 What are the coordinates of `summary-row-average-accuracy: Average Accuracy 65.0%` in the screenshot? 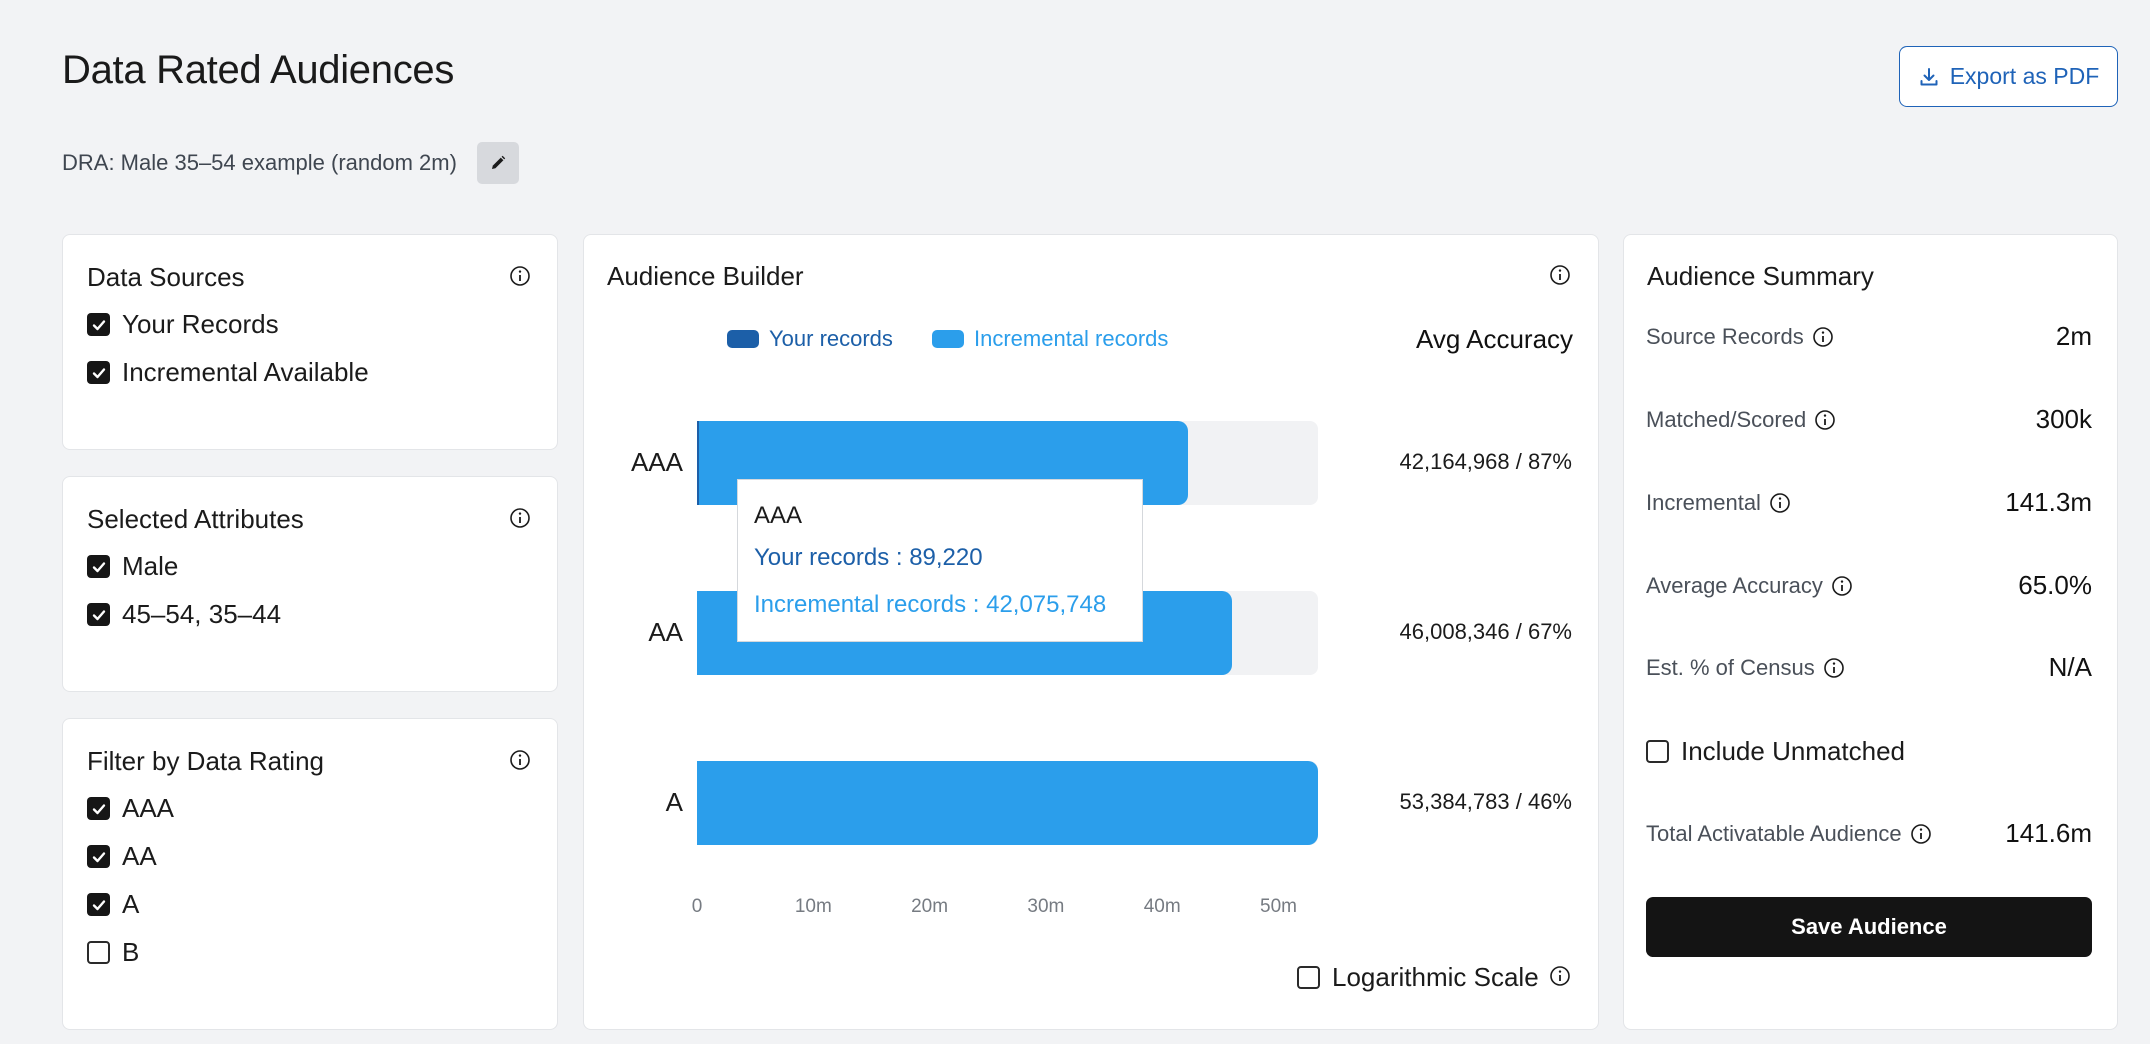 It's located at (1869, 585).